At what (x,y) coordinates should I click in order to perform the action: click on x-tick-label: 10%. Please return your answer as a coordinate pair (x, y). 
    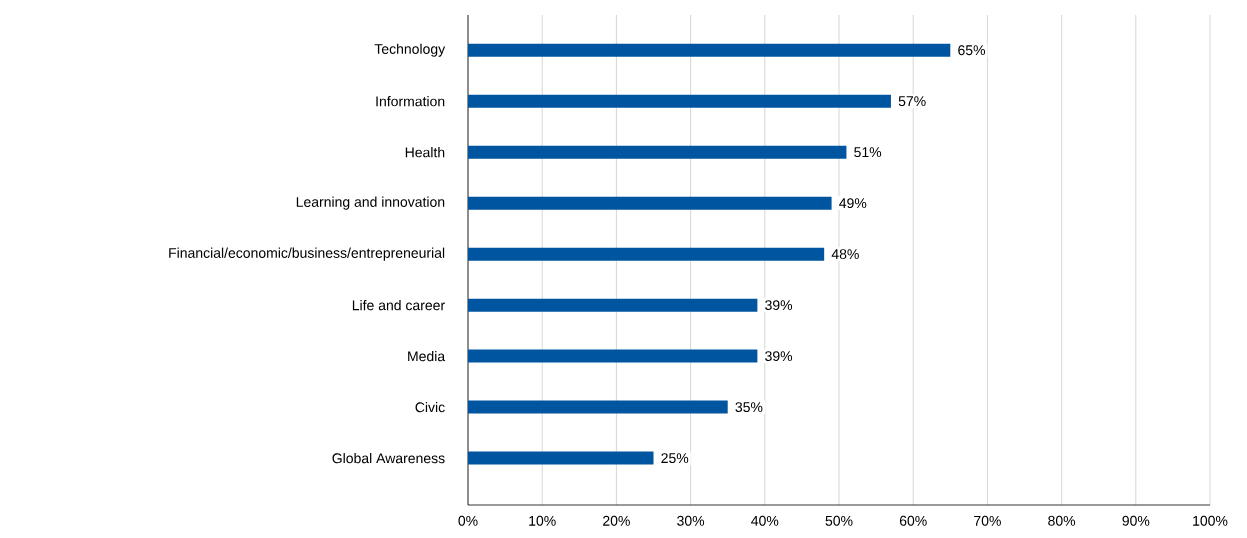
    Looking at the image, I should click on (542, 520).